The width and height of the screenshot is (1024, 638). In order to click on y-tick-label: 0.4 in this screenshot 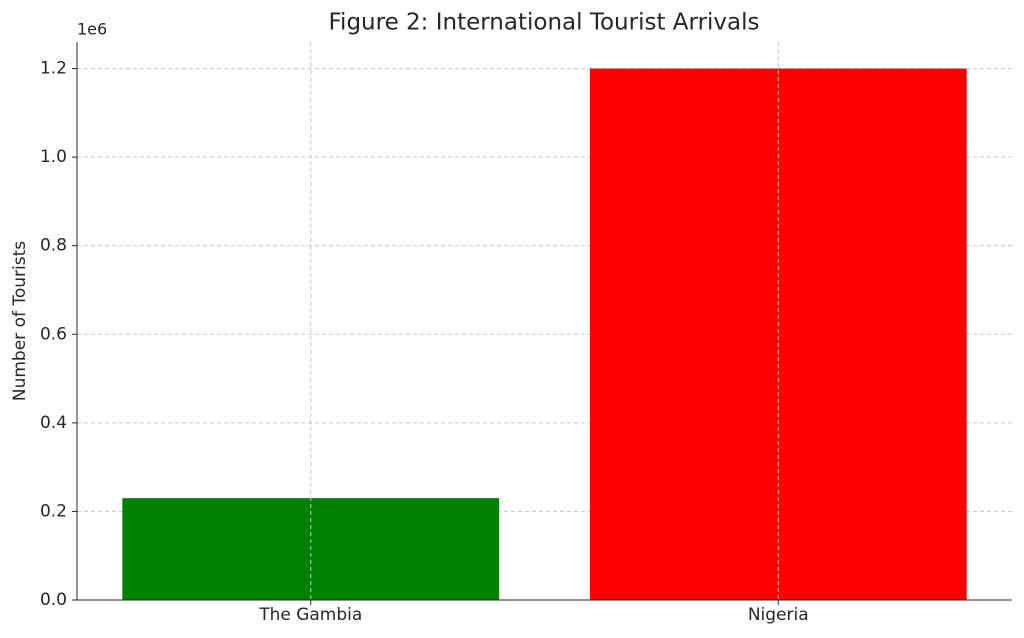, I will do `click(53, 423)`.